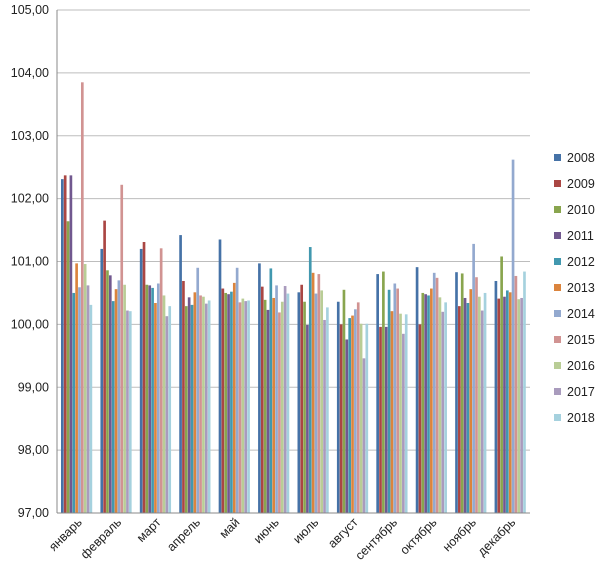 Image resolution: width=600 pixels, height=581 pixels. What do you see at coordinates (418, 536) in the screenshot?
I see `x-tick-label: октябрь` at bounding box center [418, 536].